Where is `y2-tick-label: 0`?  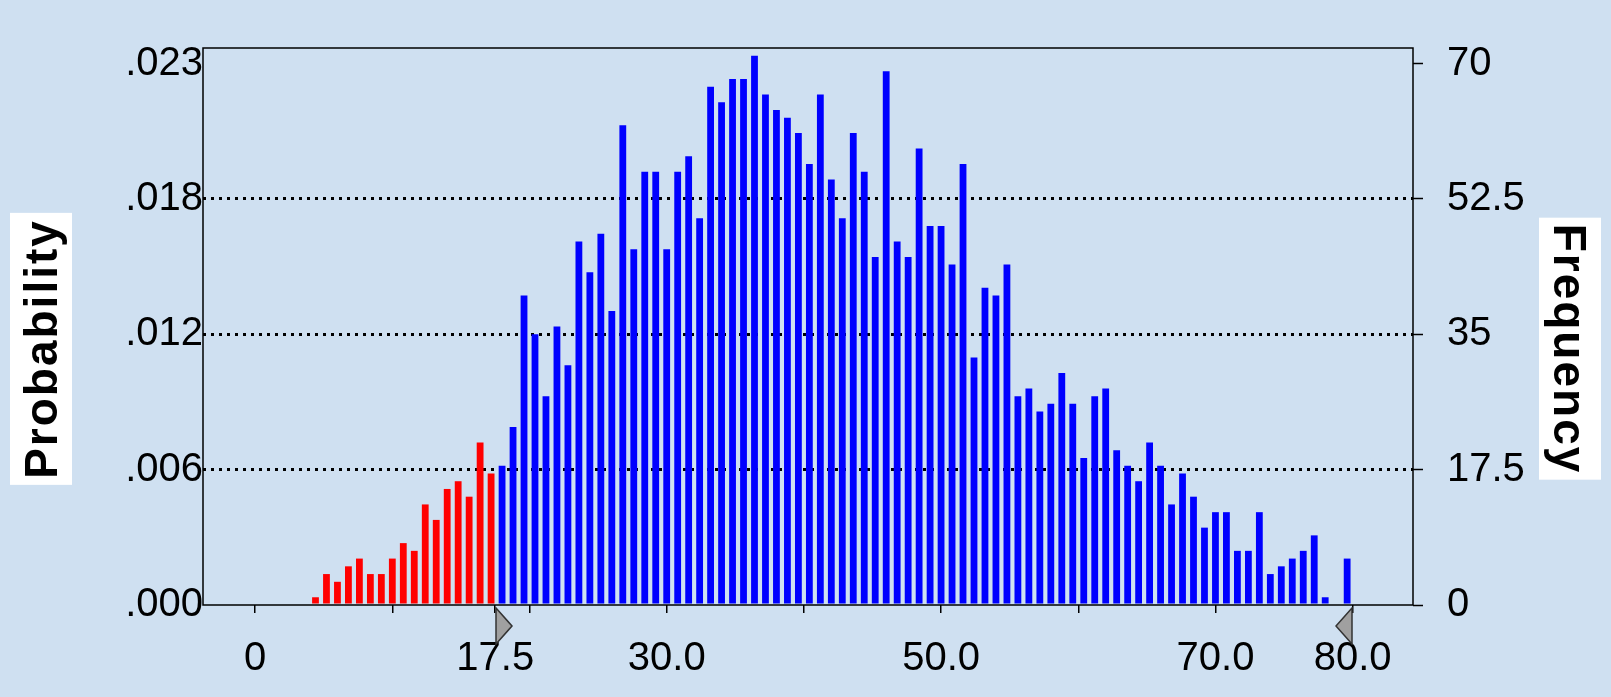
y2-tick-label: 0 is located at coordinates (1458, 602).